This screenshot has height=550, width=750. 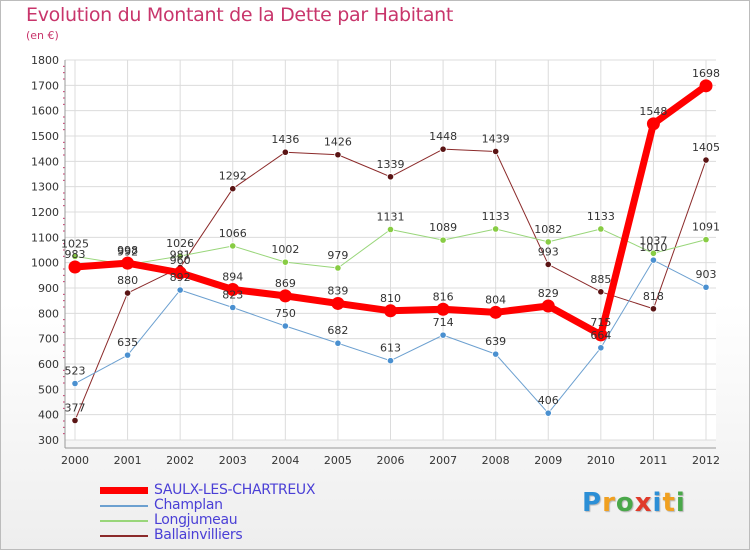 I want to click on data-label: 377, so click(x=75, y=407).